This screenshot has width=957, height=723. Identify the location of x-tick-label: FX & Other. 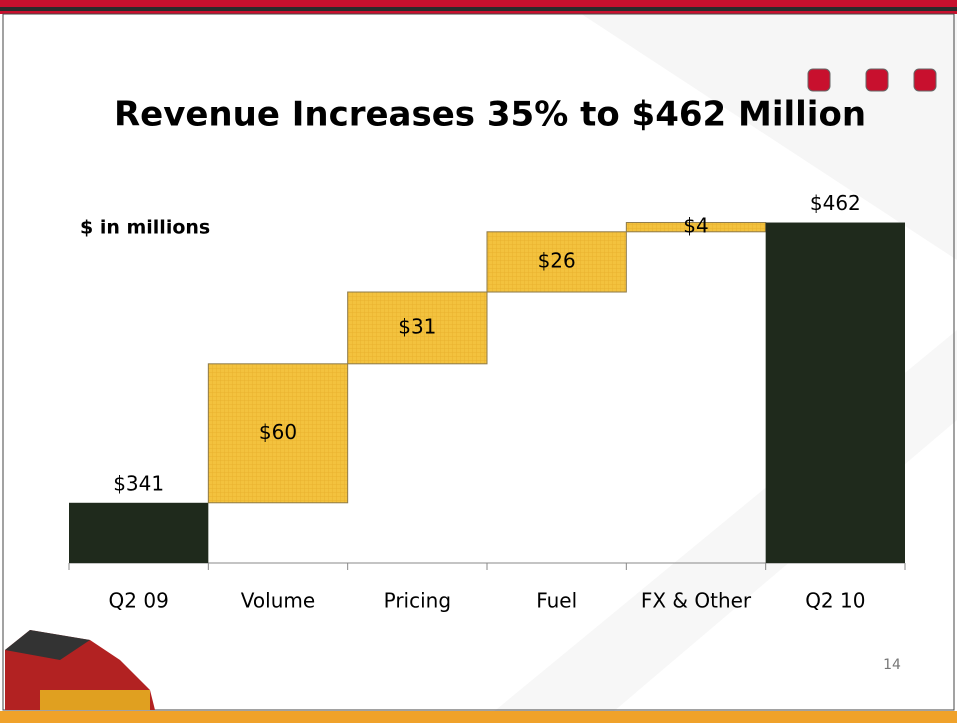
(696, 601).